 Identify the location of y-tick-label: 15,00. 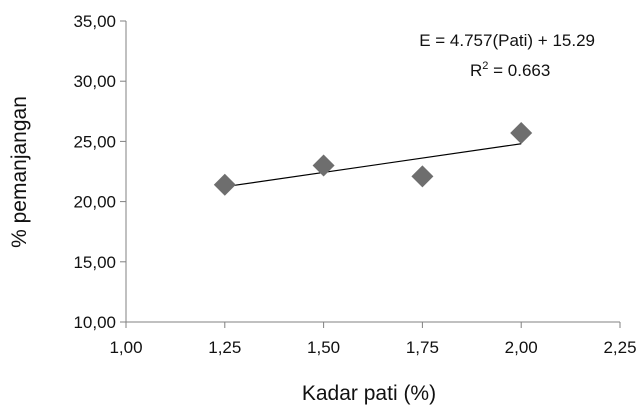
(94, 262).